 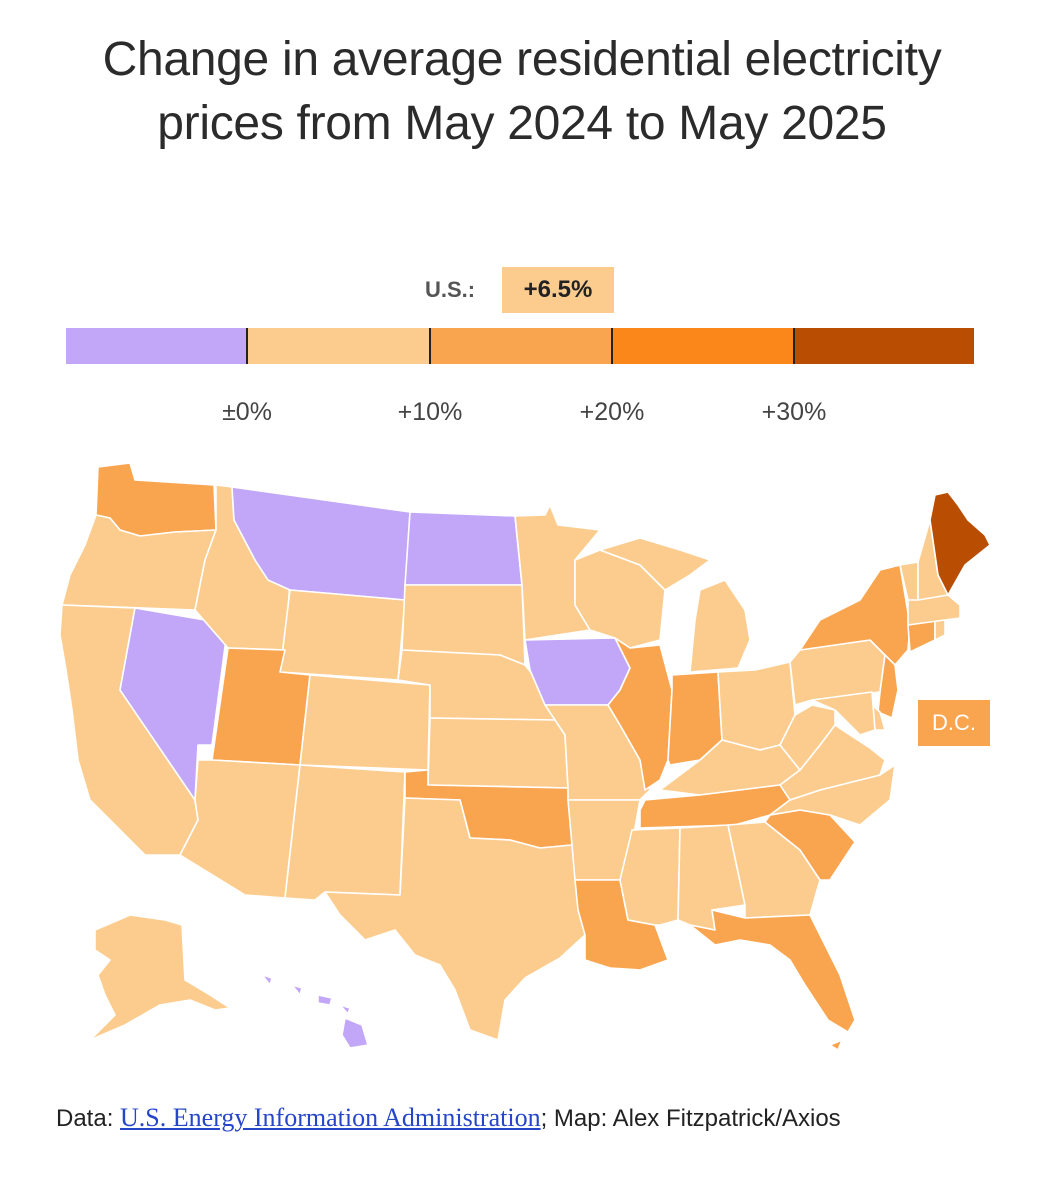 I want to click on state-florida-keys, so click(x=836, y=1045).